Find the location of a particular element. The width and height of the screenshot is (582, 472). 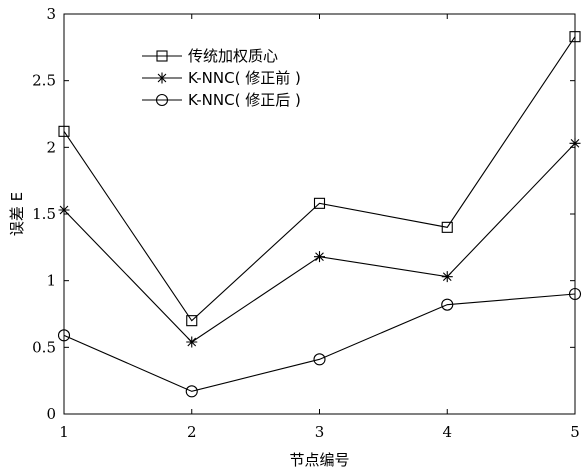

x-tick-label: 2 is located at coordinates (192, 432).